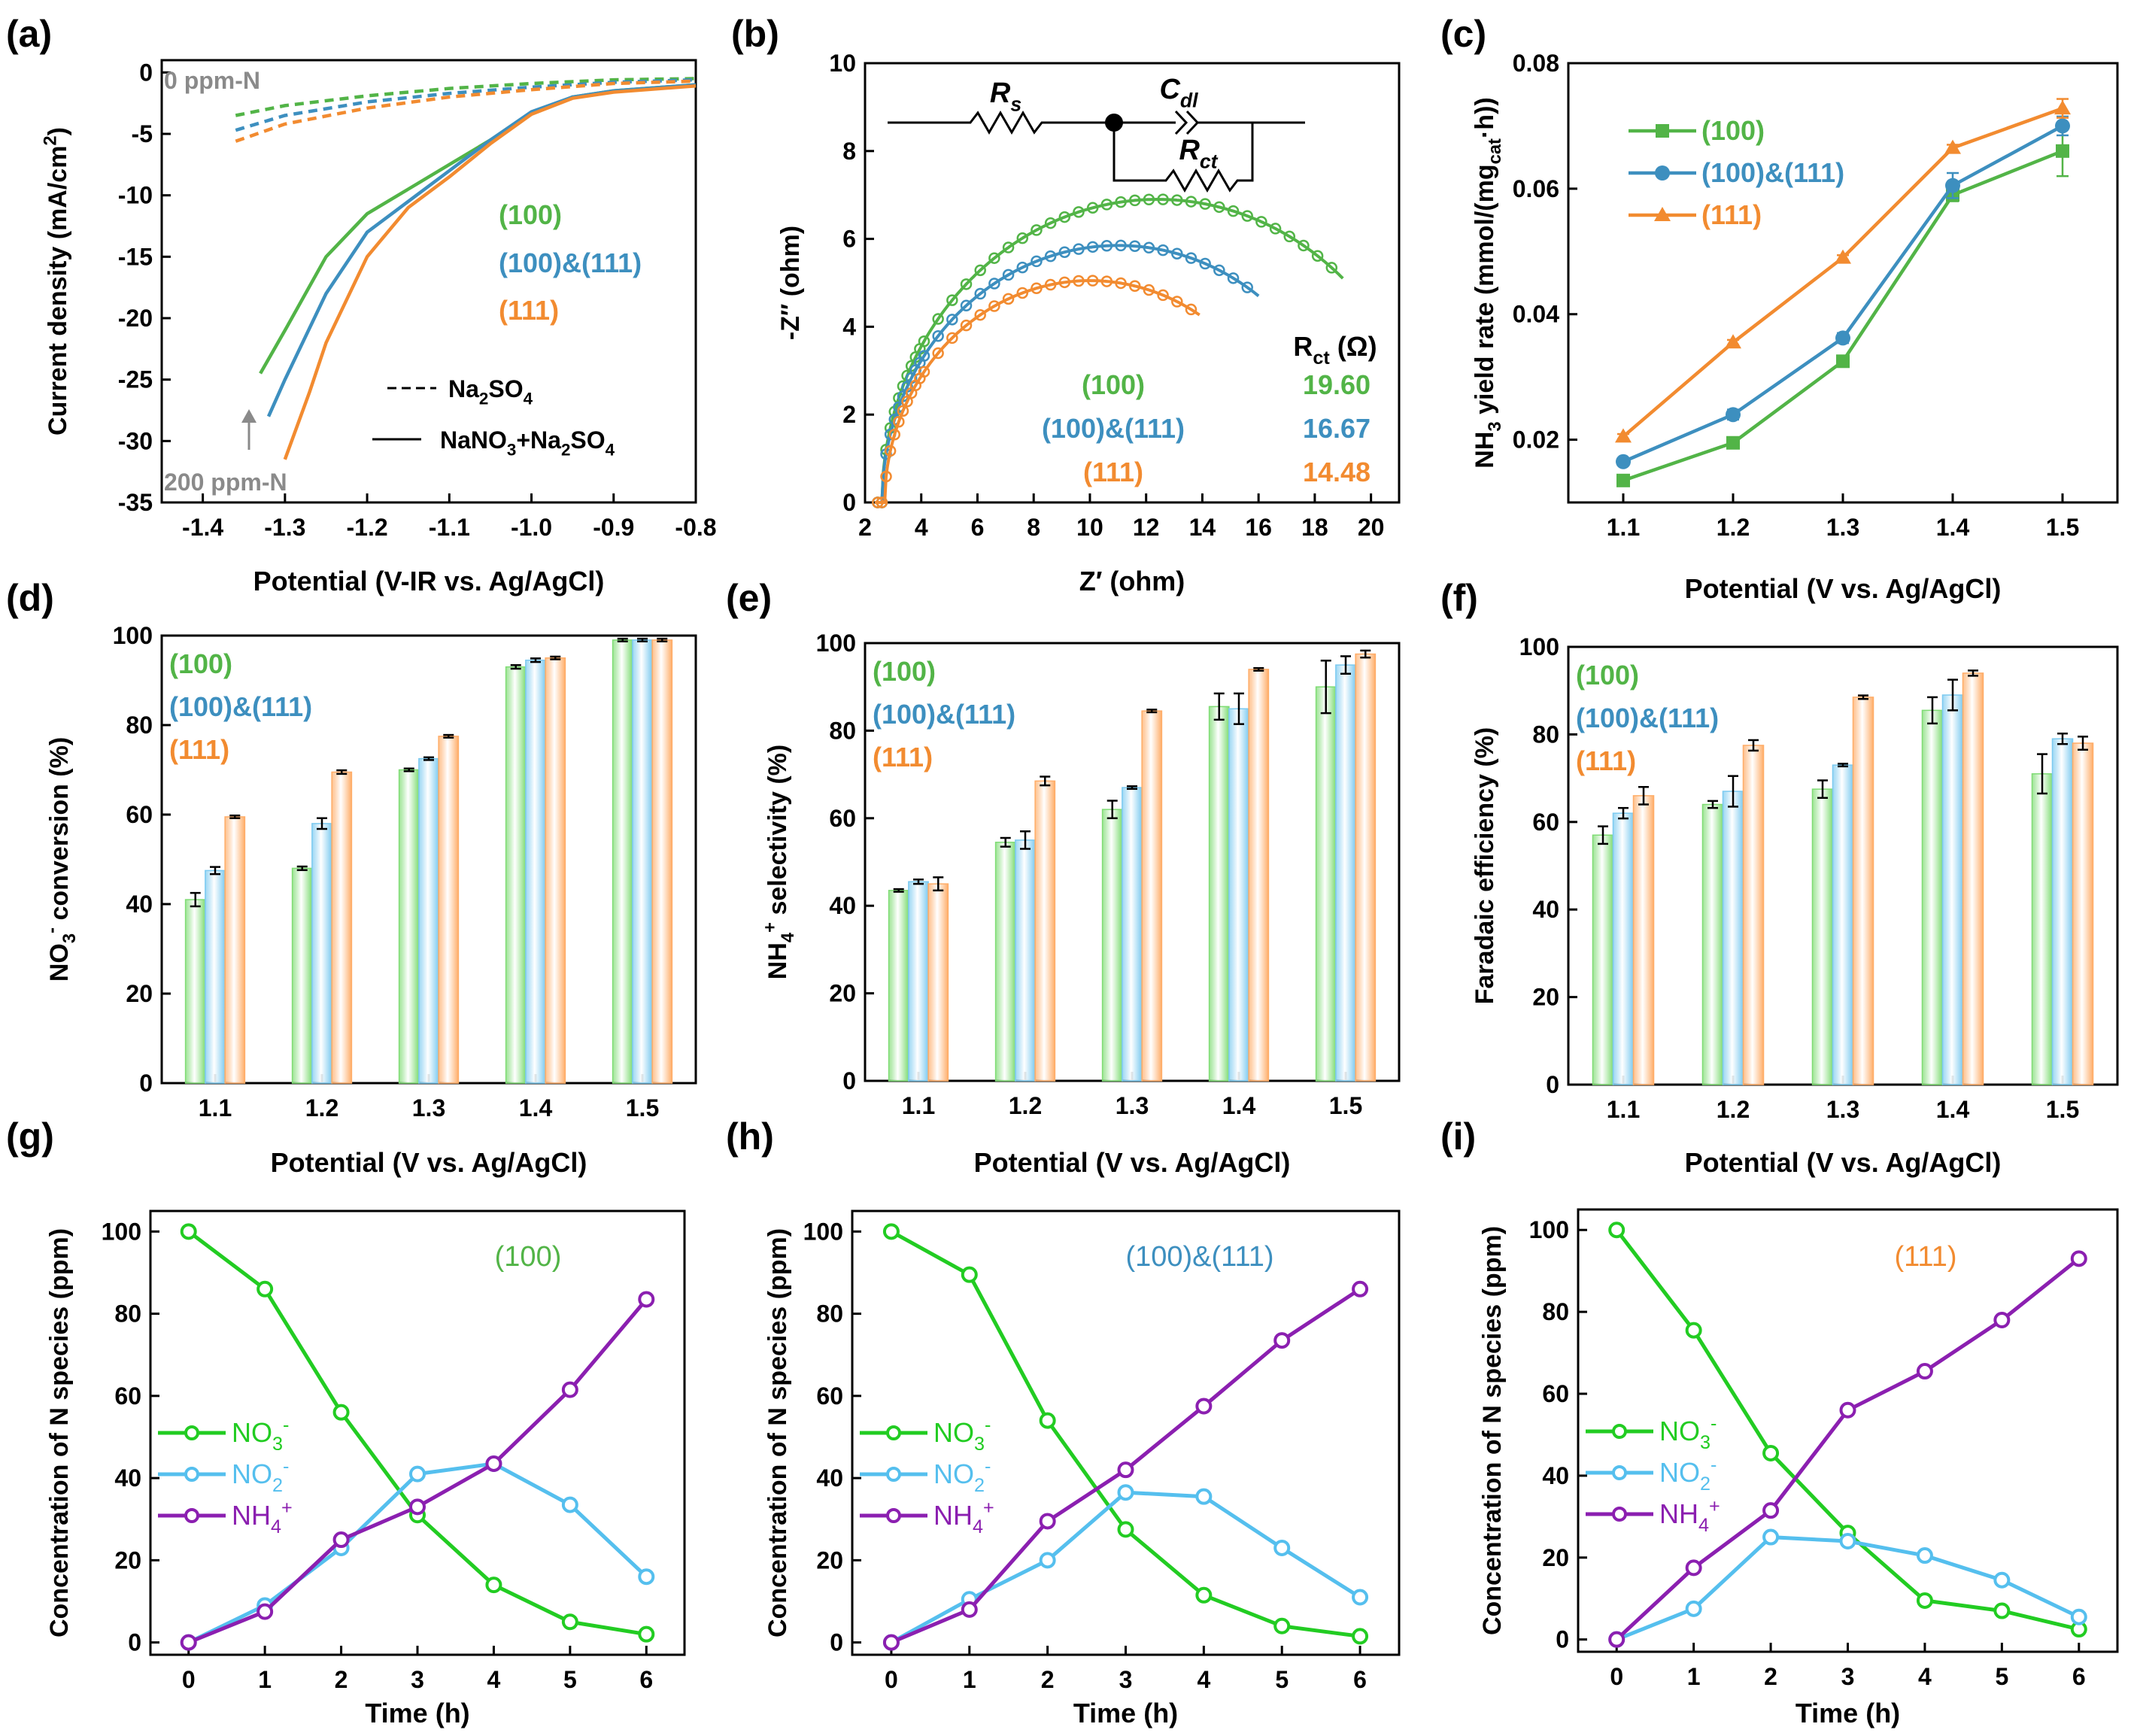  What do you see at coordinates (1555, 1311) in the screenshot?
I see `y-tick-label: 80` at bounding box center [1555, 1311].